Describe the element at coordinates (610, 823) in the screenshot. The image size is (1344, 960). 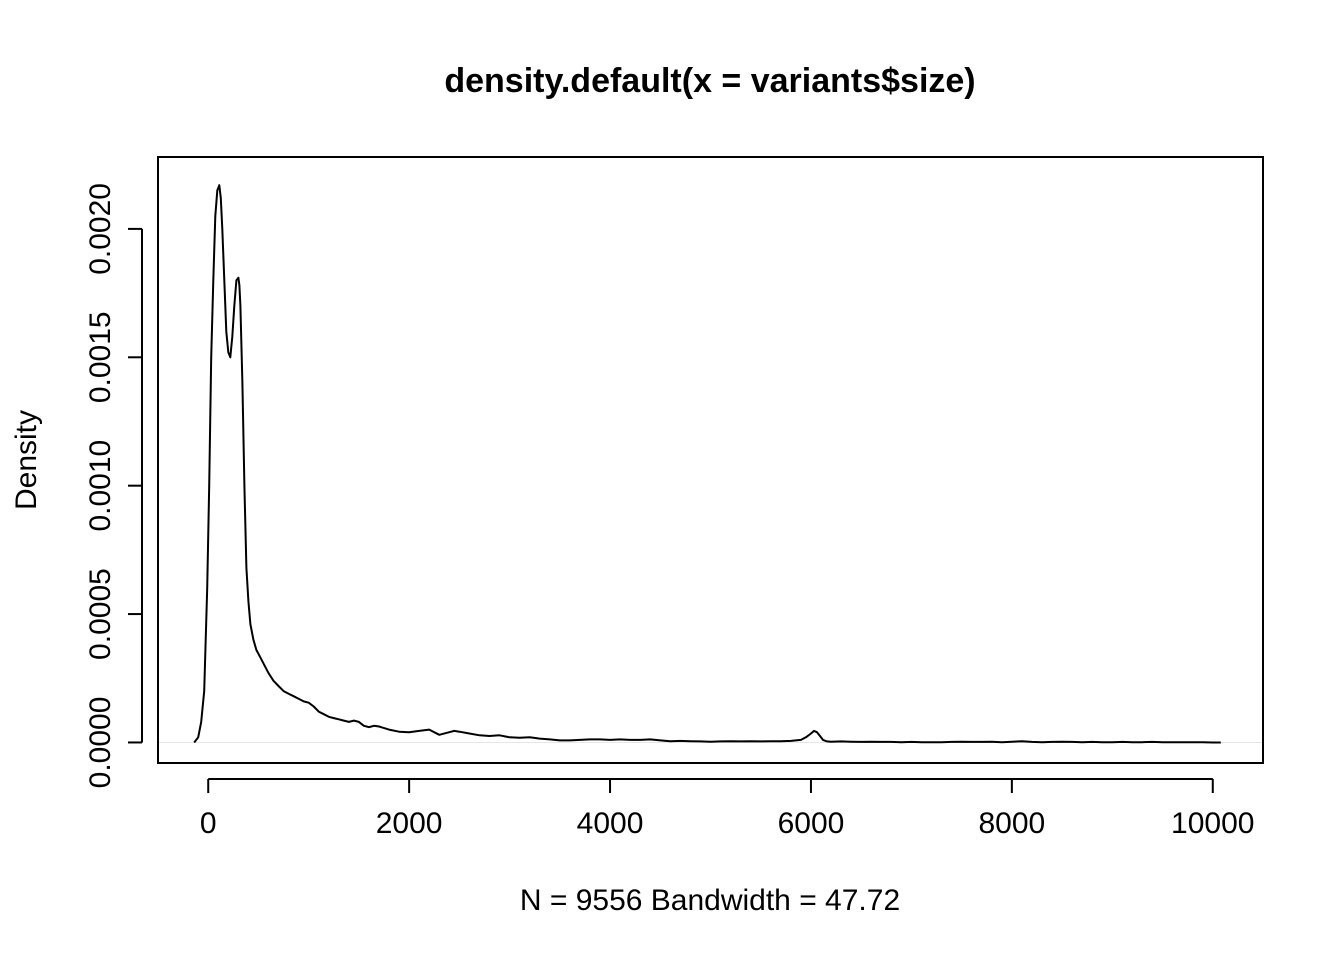
I see `x-tick-label: 4000` at that location.